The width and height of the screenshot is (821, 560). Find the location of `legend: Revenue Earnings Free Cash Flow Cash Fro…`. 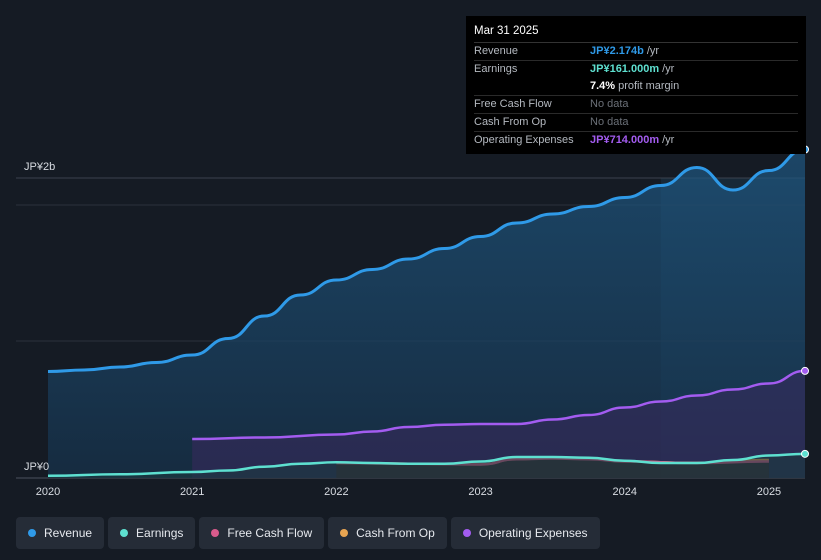

legend: Revenue Earnings Free Cash Flow Cash Fro… is located at coordinates (308, 533).